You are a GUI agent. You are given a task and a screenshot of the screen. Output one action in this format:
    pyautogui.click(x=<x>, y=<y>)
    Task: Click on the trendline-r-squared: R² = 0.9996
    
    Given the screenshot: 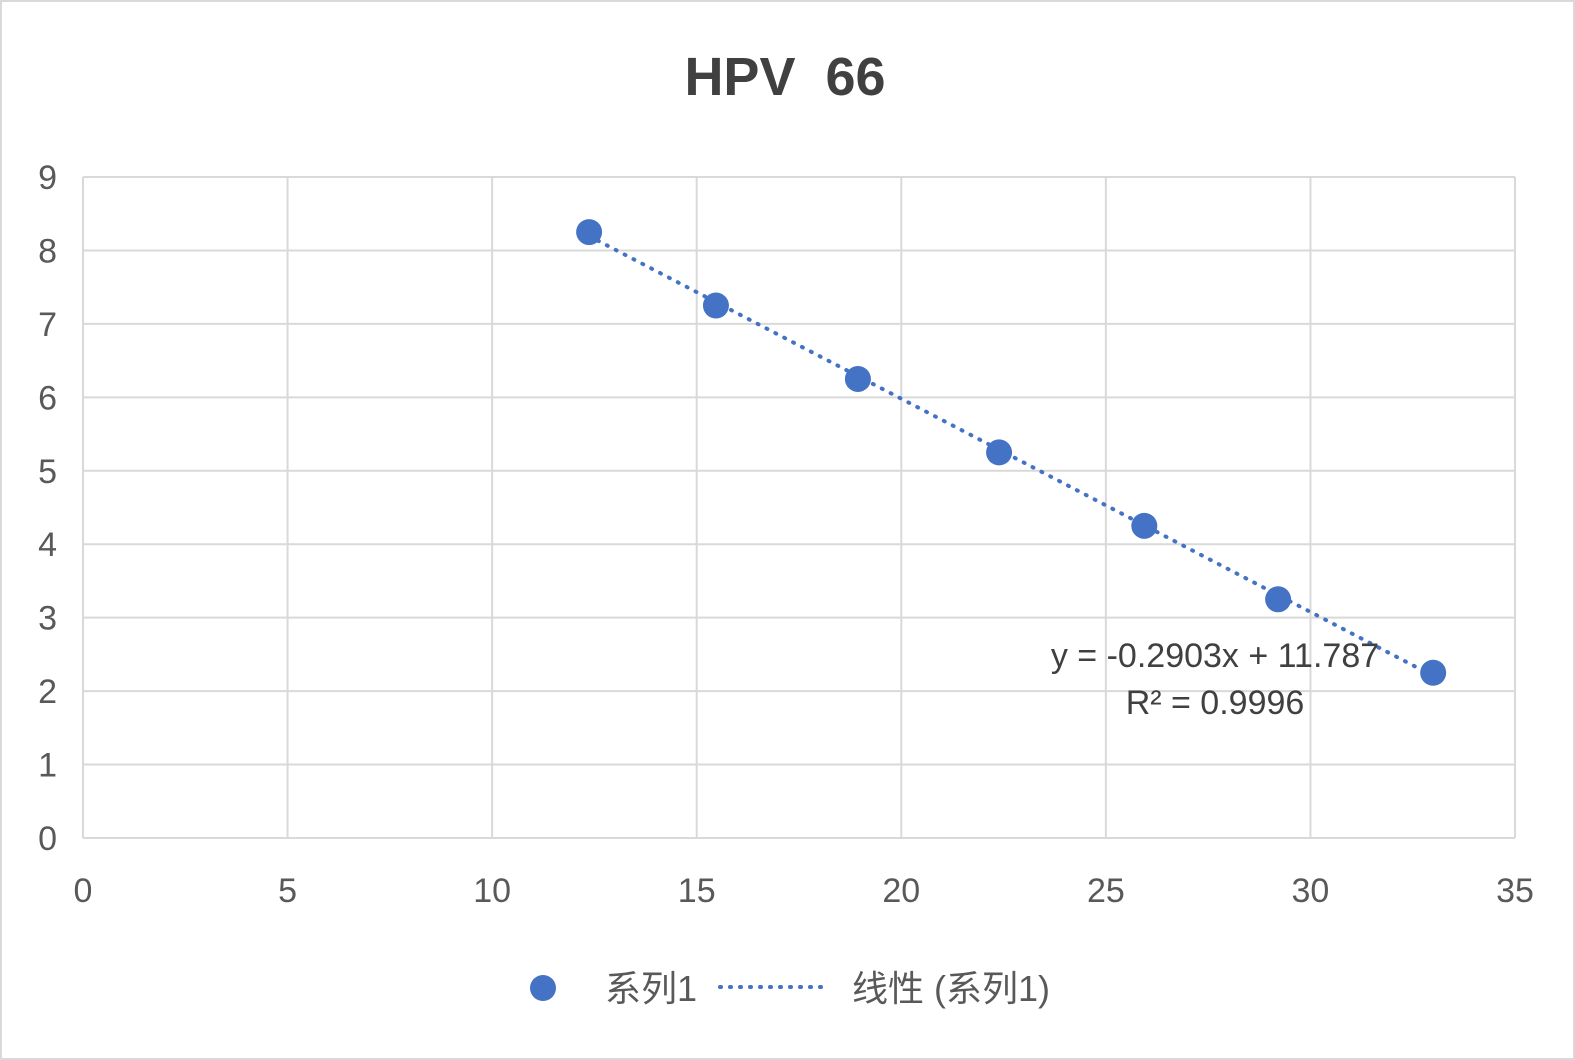 What is the action you would take?
    pyautogui.click(x=1215, y=703)
    